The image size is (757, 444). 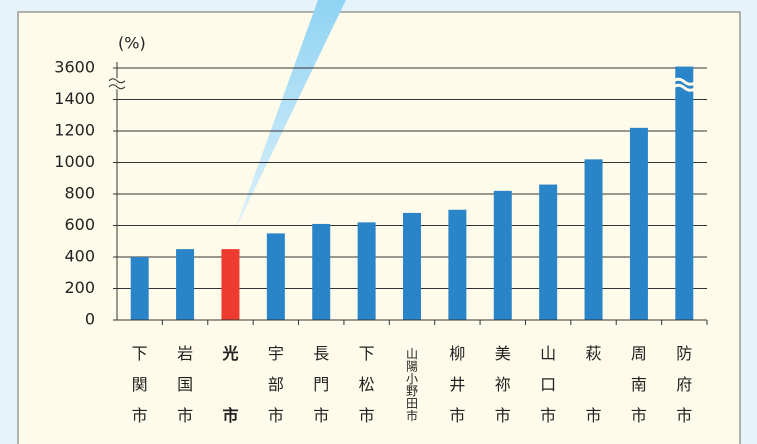 I want to click on x-tick-label: 光市, so click(x=229, y=384).